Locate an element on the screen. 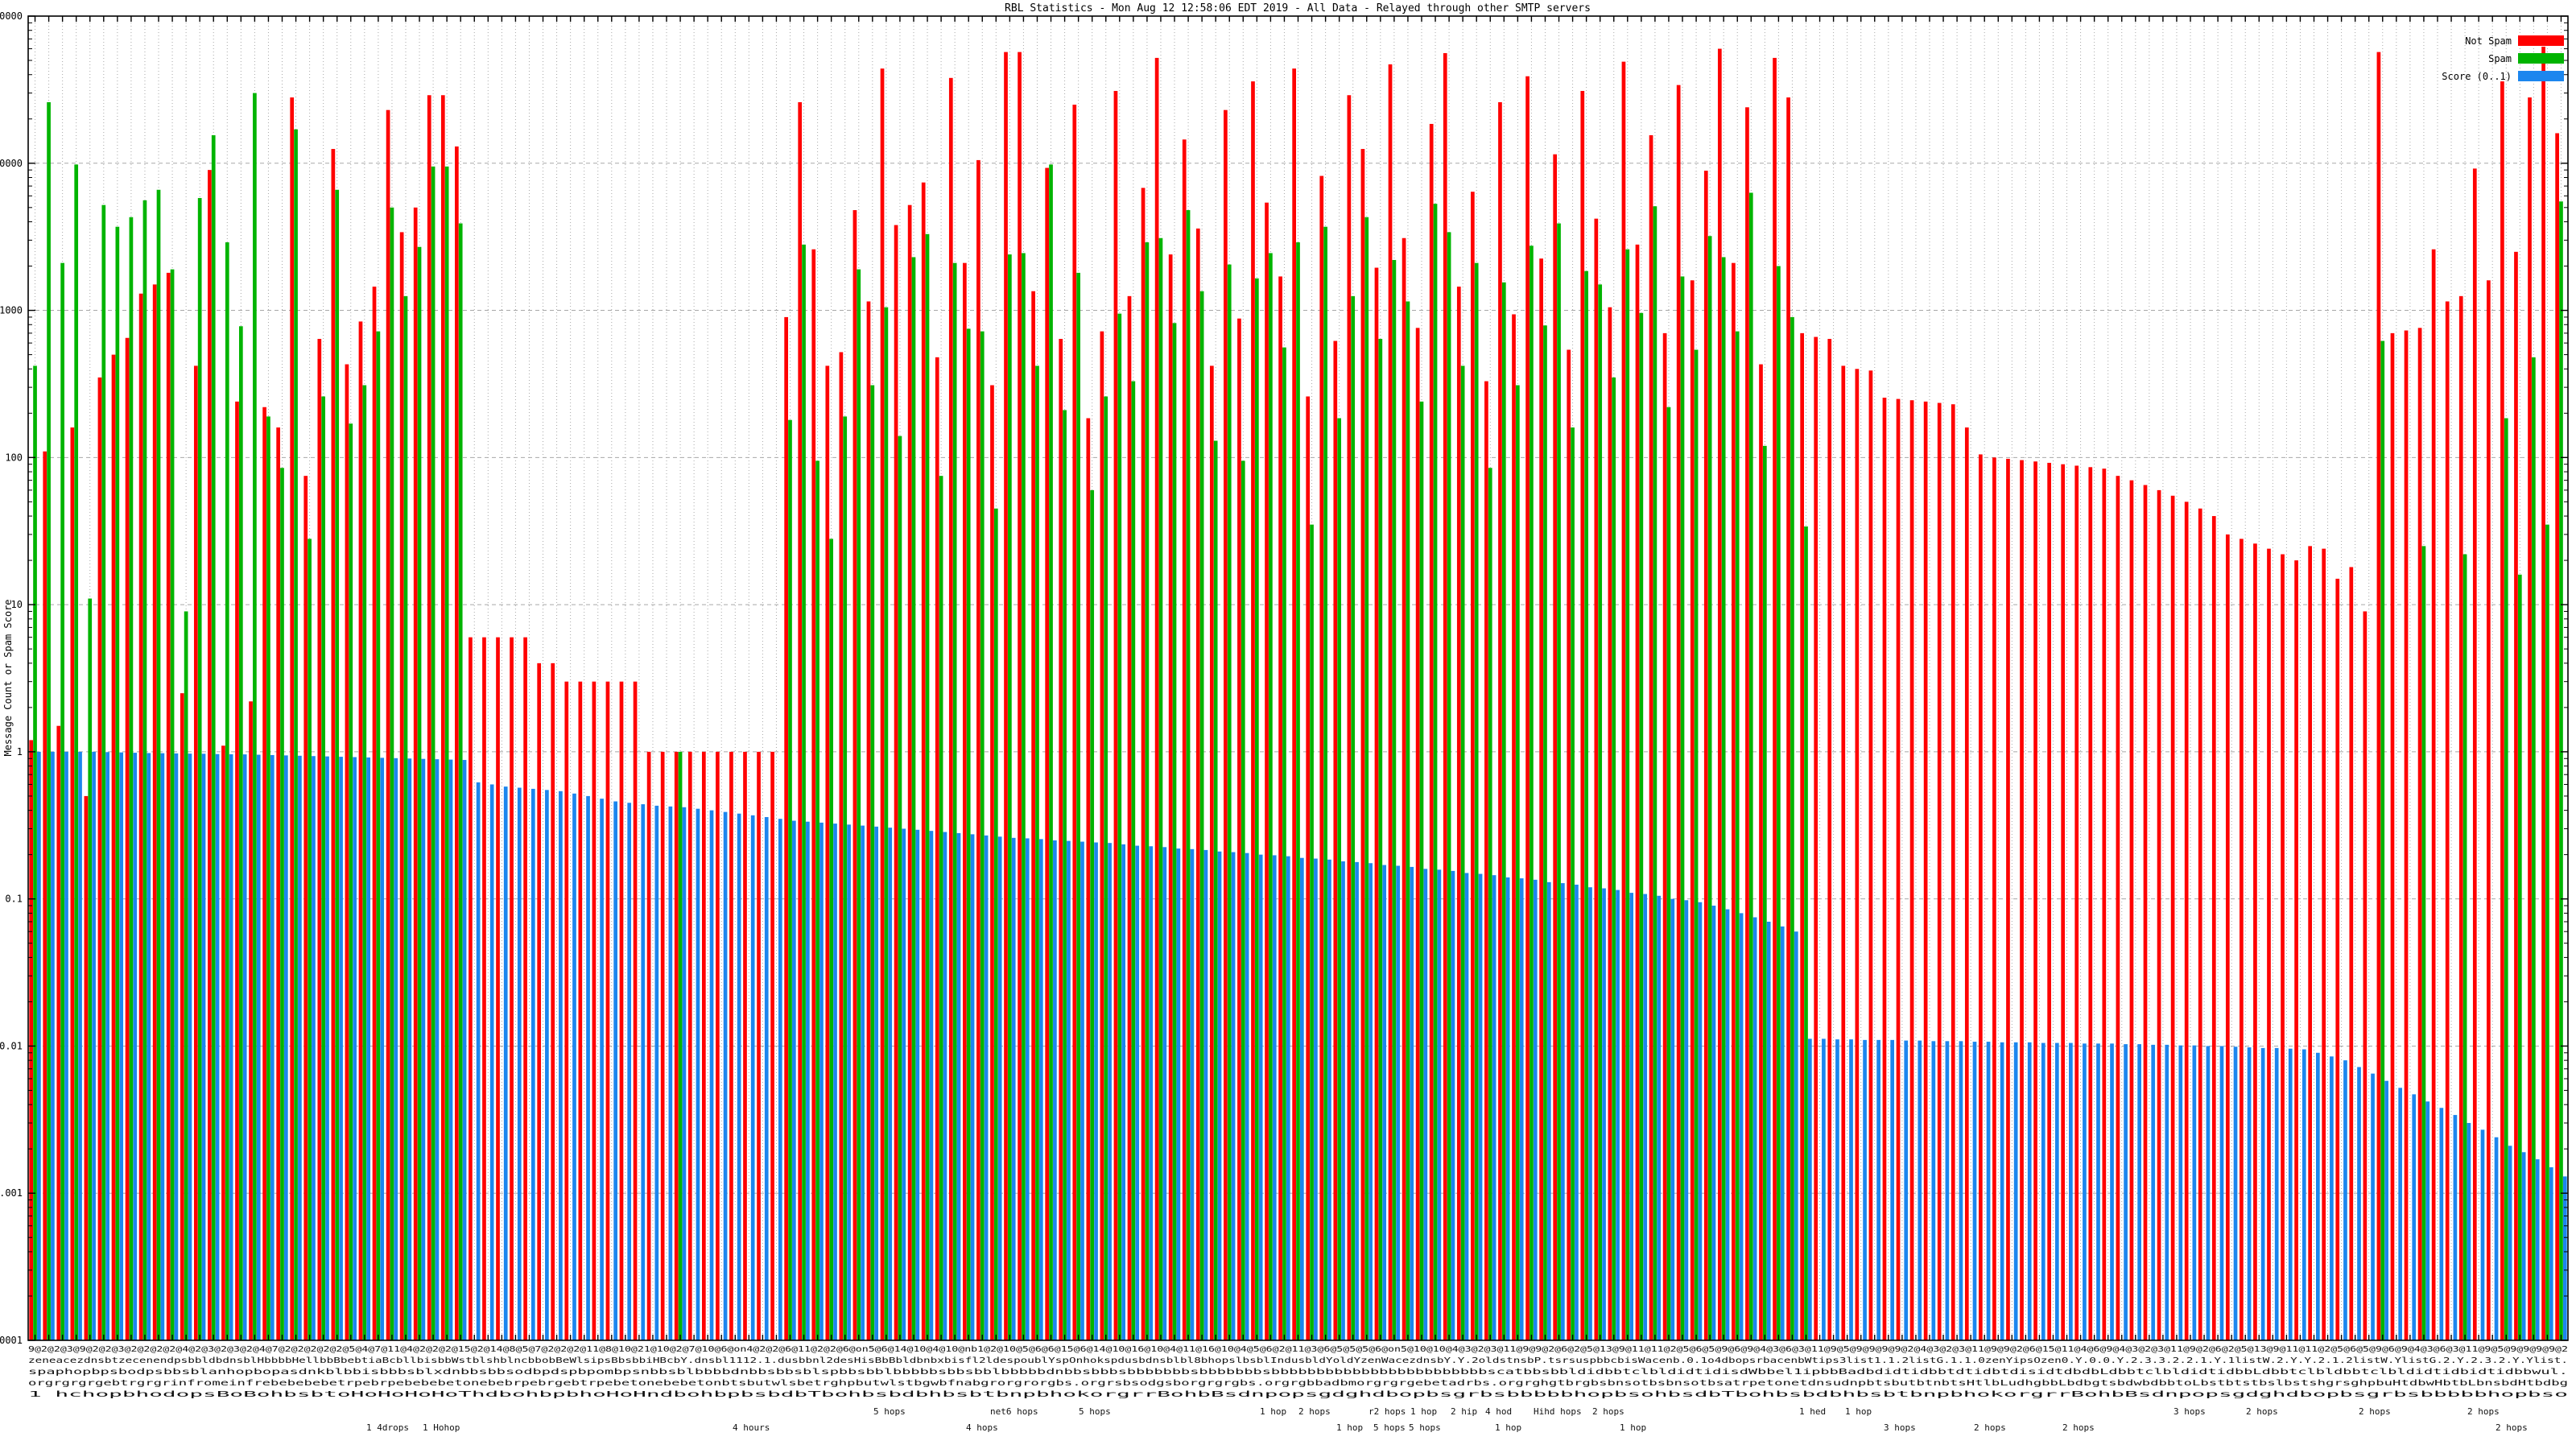 This screenshot has width=2576, height=1449. legend-swatch-score is located at coordinates (2541, 76).